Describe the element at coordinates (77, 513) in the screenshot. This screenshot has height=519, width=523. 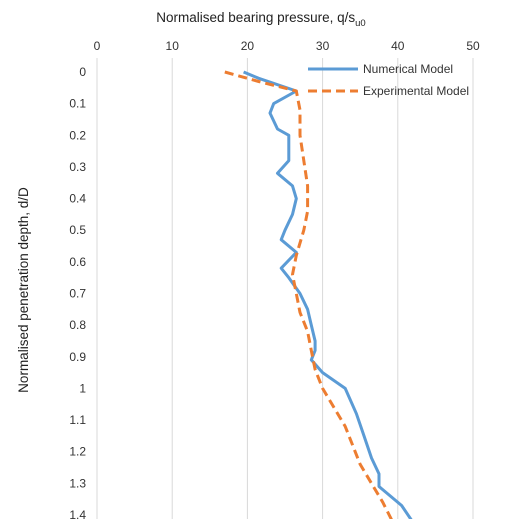
I see `y-tick-label: 1.4` at that location.